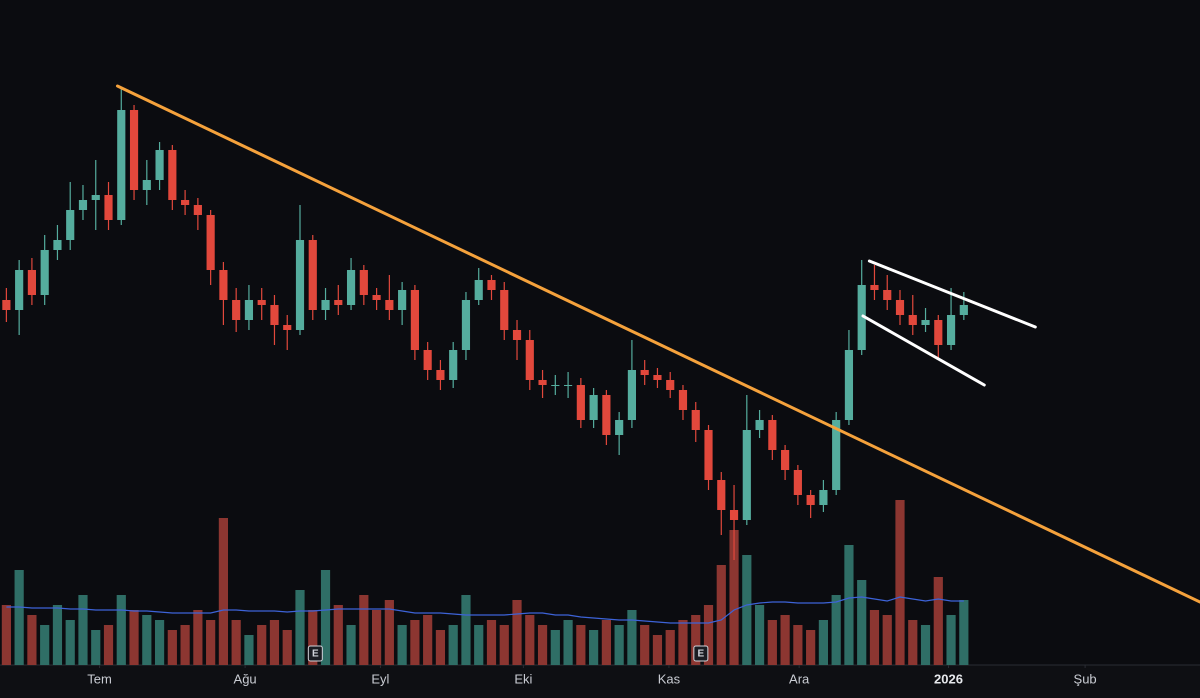 The image size is (1200, 698). What do you see at coordinates (485, 610) in the screenshot?
I see `volume-ma-line` at bounding box center [485, 610].